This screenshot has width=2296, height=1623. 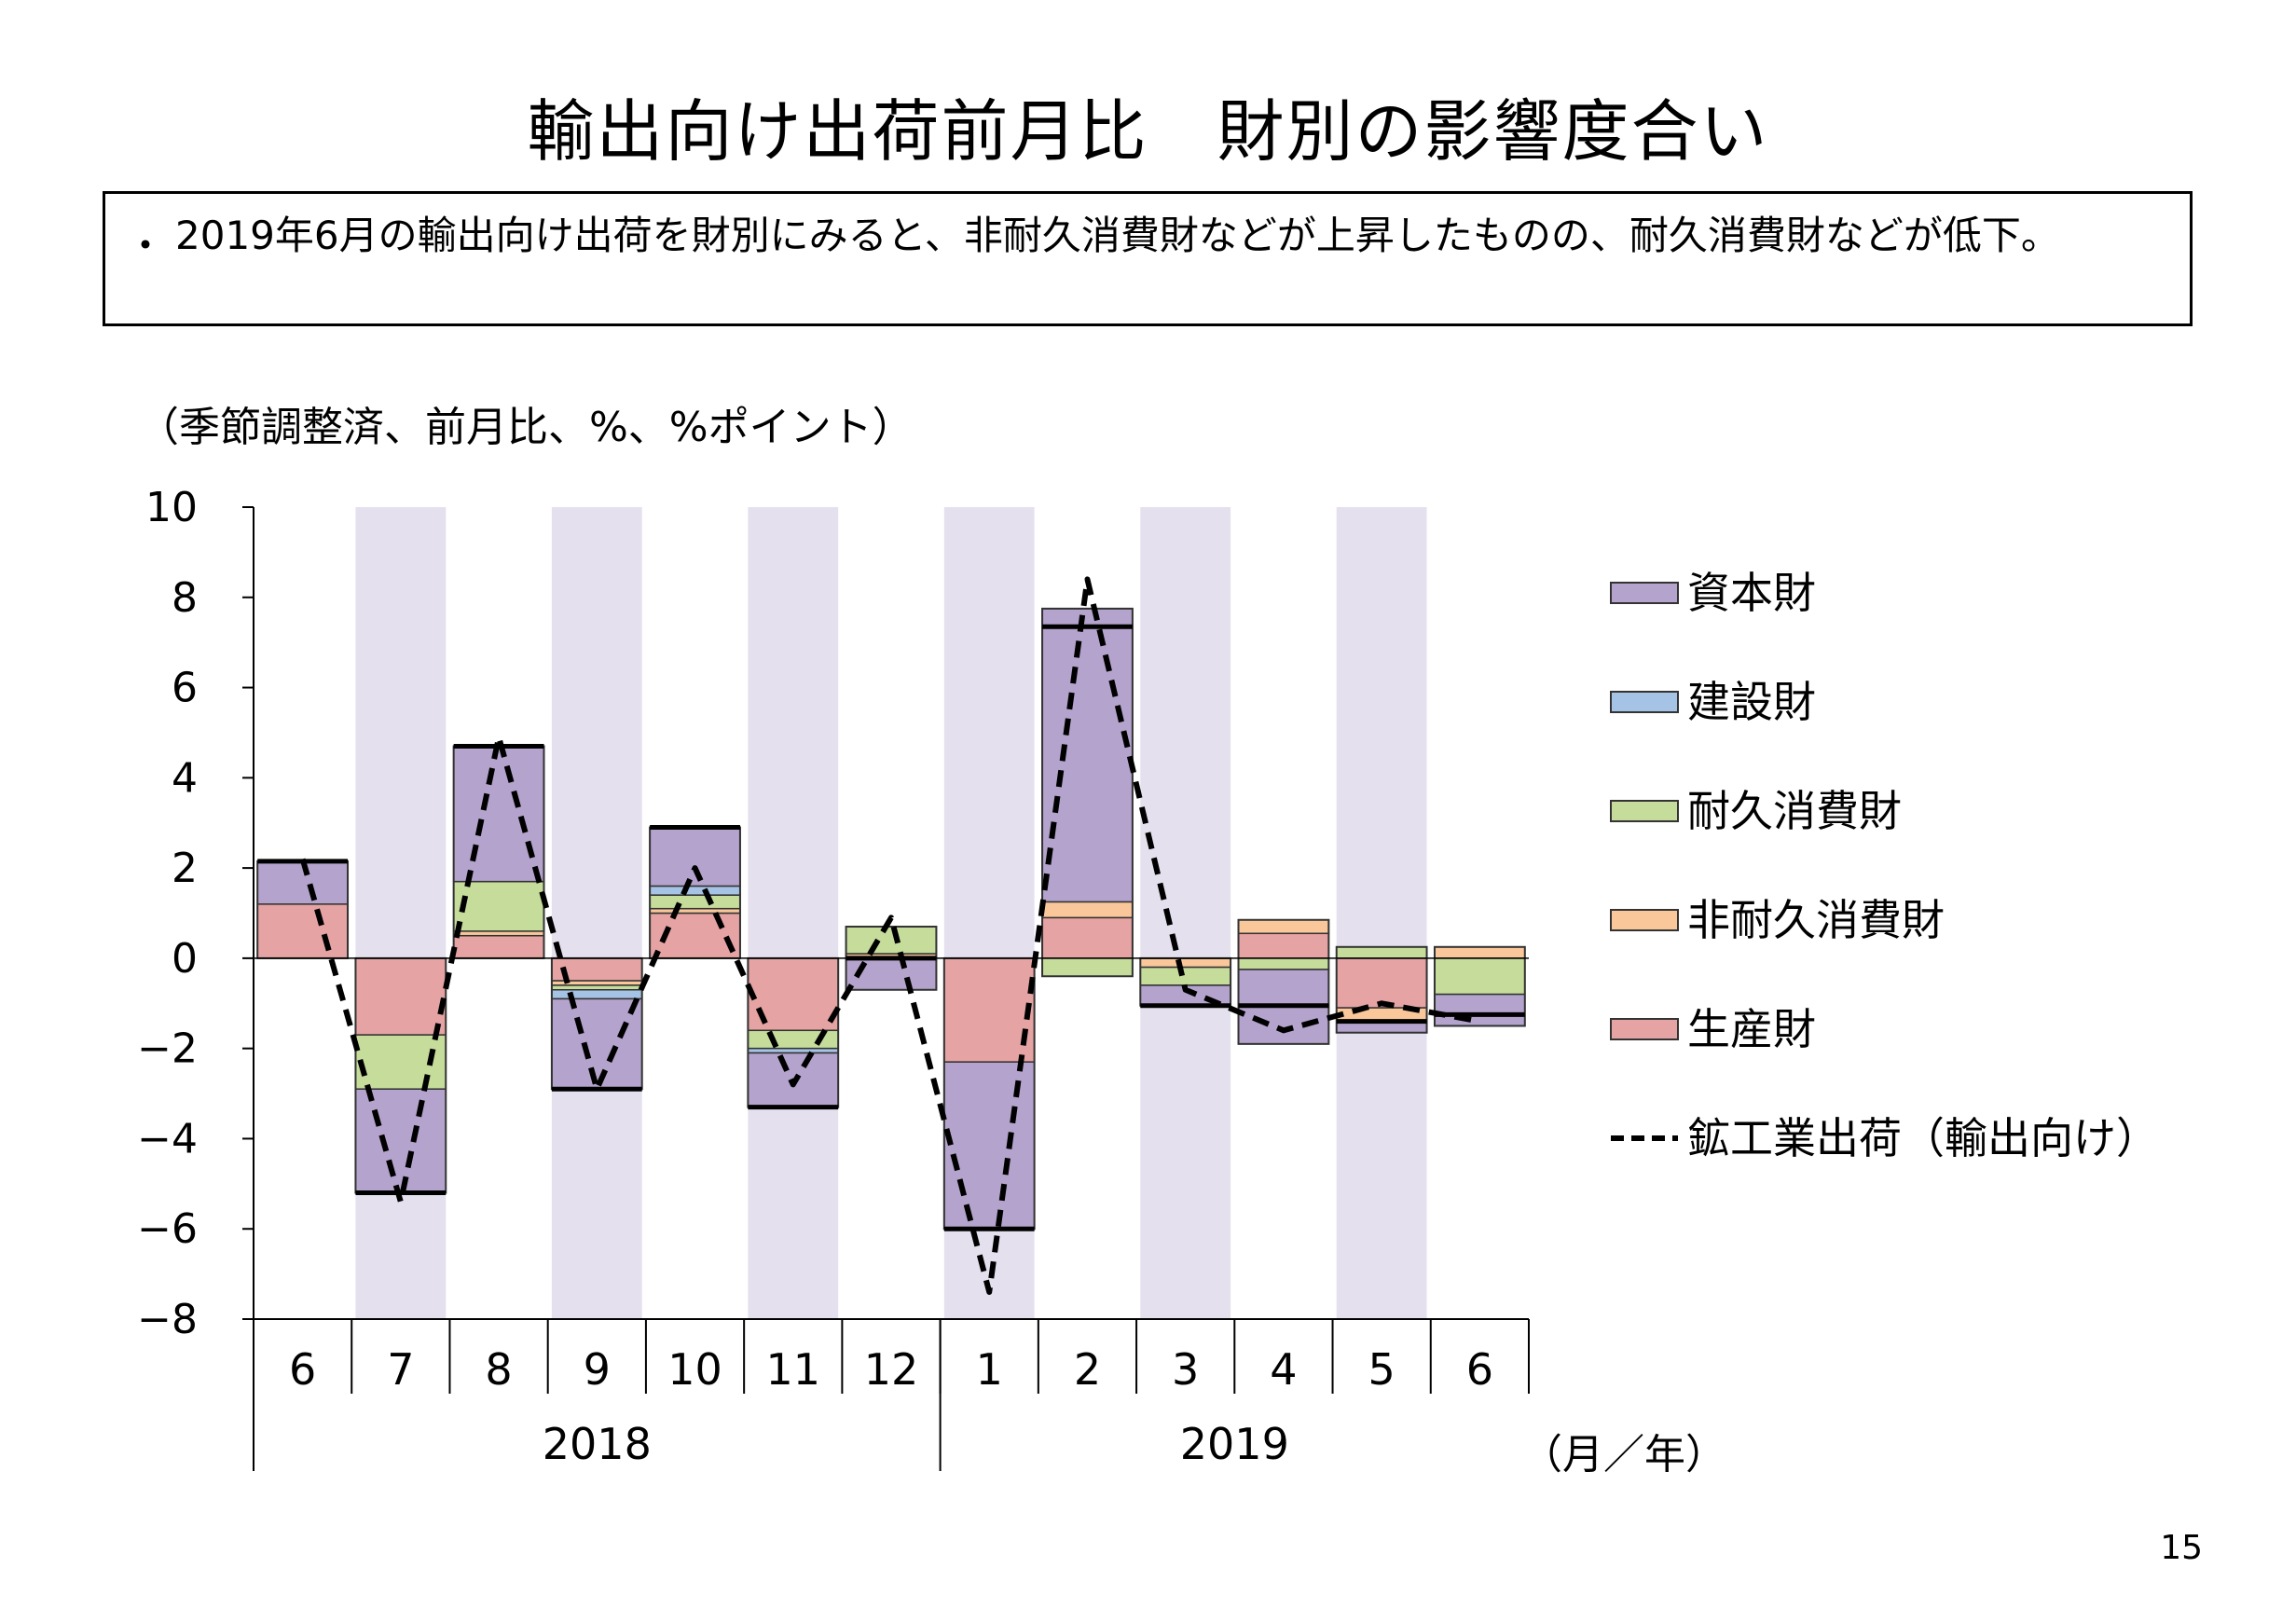 I want to click on x-unit-label: （月／年）, so click(x=1623, y=1455).